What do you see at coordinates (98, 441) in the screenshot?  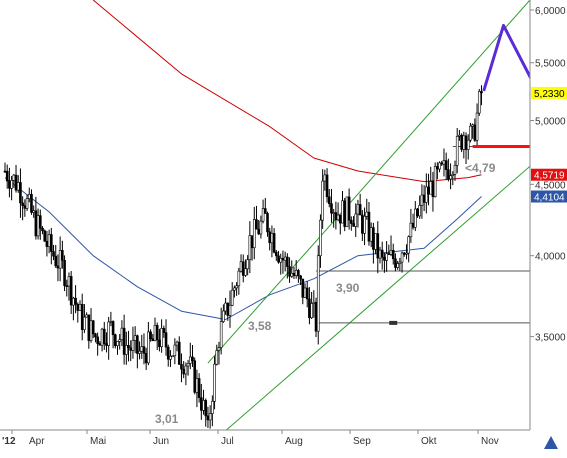 I see `x-tick-label: Mai` at bounding box center [98, 441].